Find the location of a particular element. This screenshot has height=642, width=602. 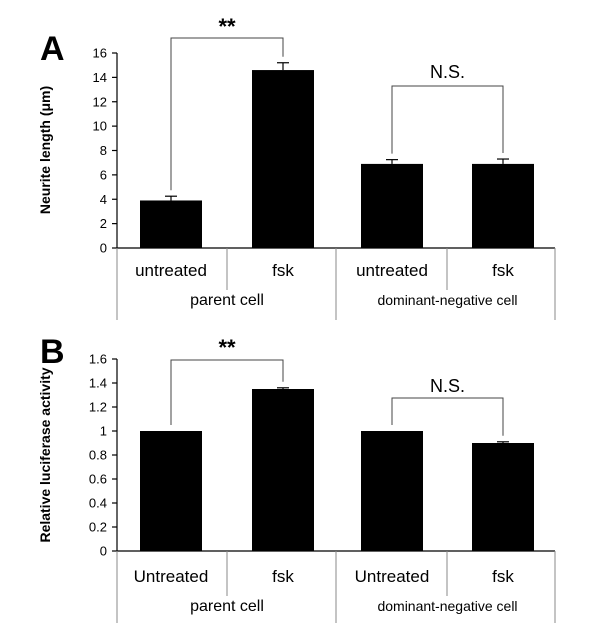

y-tick-label: 1.6 is located at coordinates (98, 359).